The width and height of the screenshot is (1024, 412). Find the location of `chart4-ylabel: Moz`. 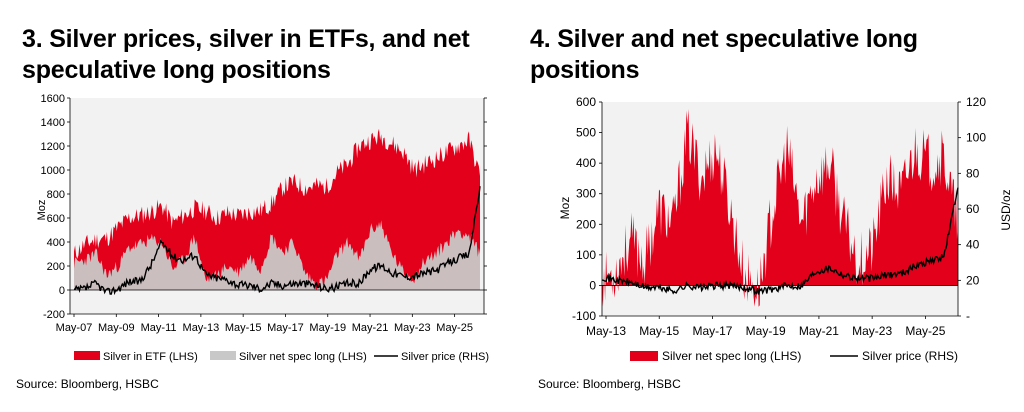

chart4-ylabel: Moz is located at coordinates (565, 208).